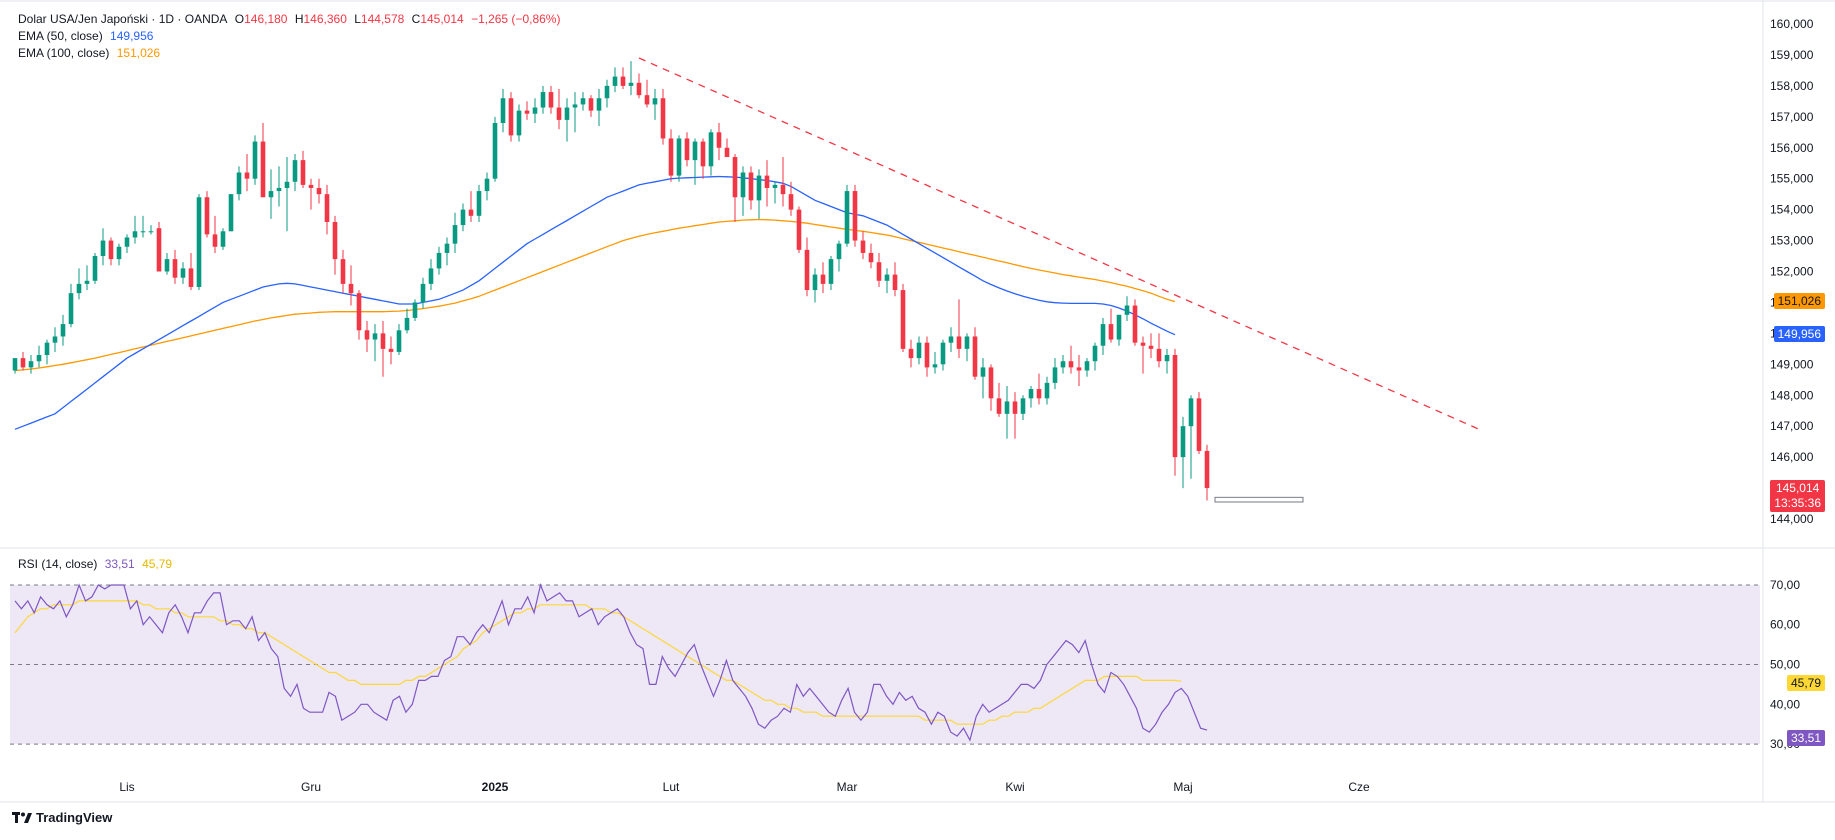  I want to click on rsi-label: RSI (14, close), so click(58, 564).